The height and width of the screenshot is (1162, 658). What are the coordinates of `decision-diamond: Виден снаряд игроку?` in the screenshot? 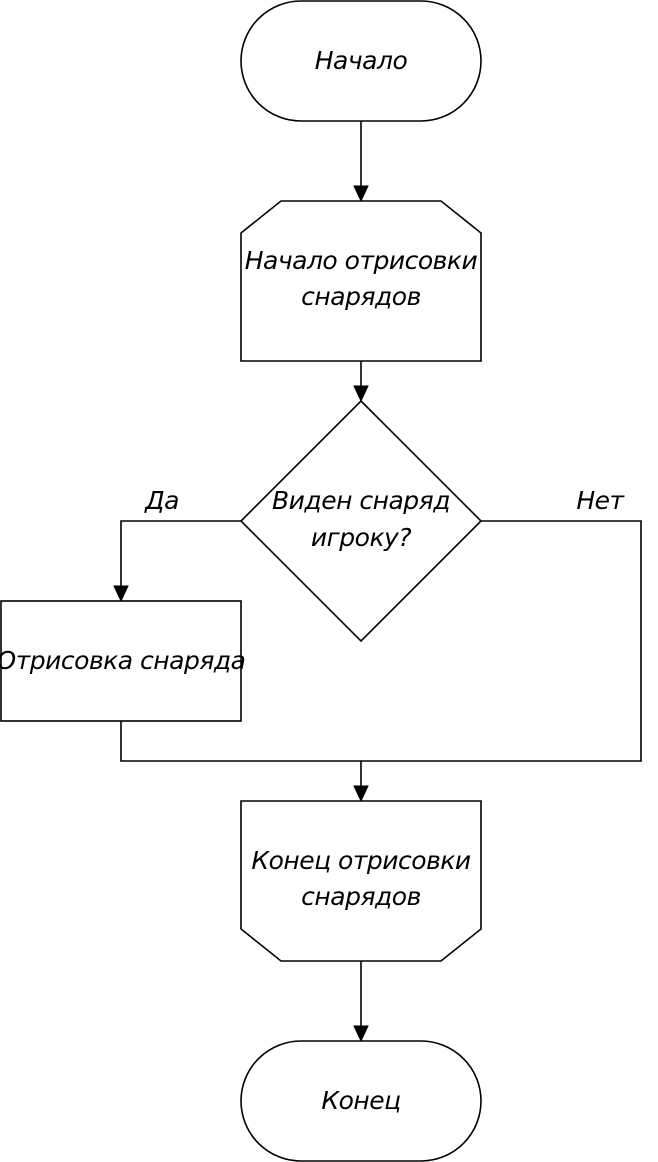 It's located at (361, 521).